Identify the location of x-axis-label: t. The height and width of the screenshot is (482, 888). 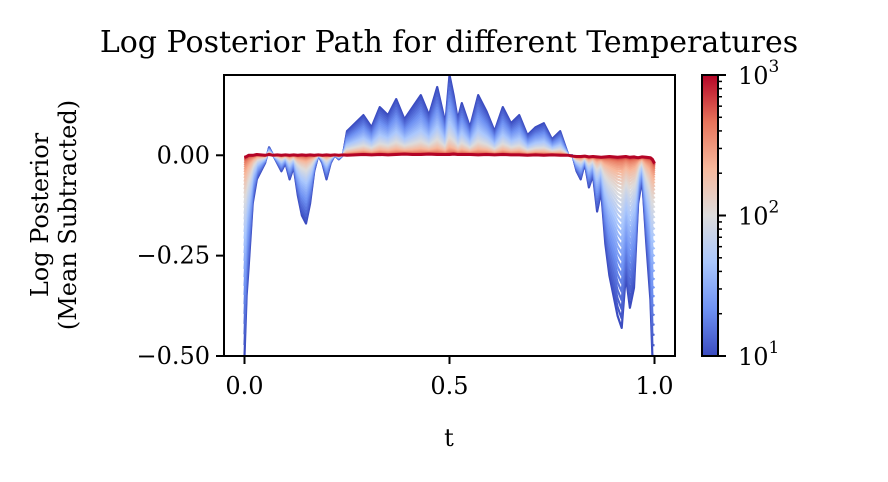
(449, 438).